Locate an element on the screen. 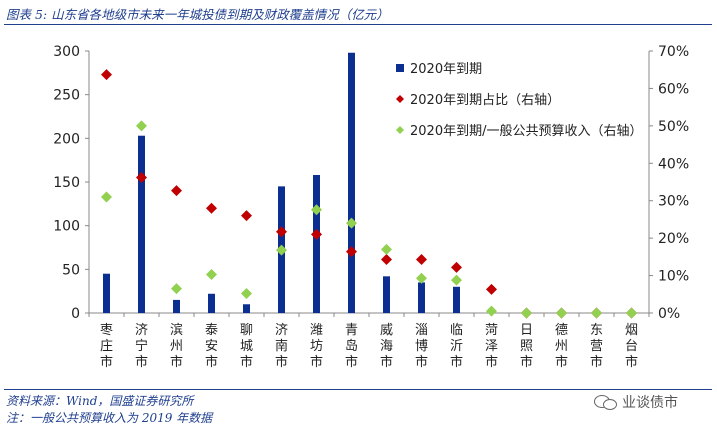  x-tick-label: 聊城市 is located at coordinates (246, 346).